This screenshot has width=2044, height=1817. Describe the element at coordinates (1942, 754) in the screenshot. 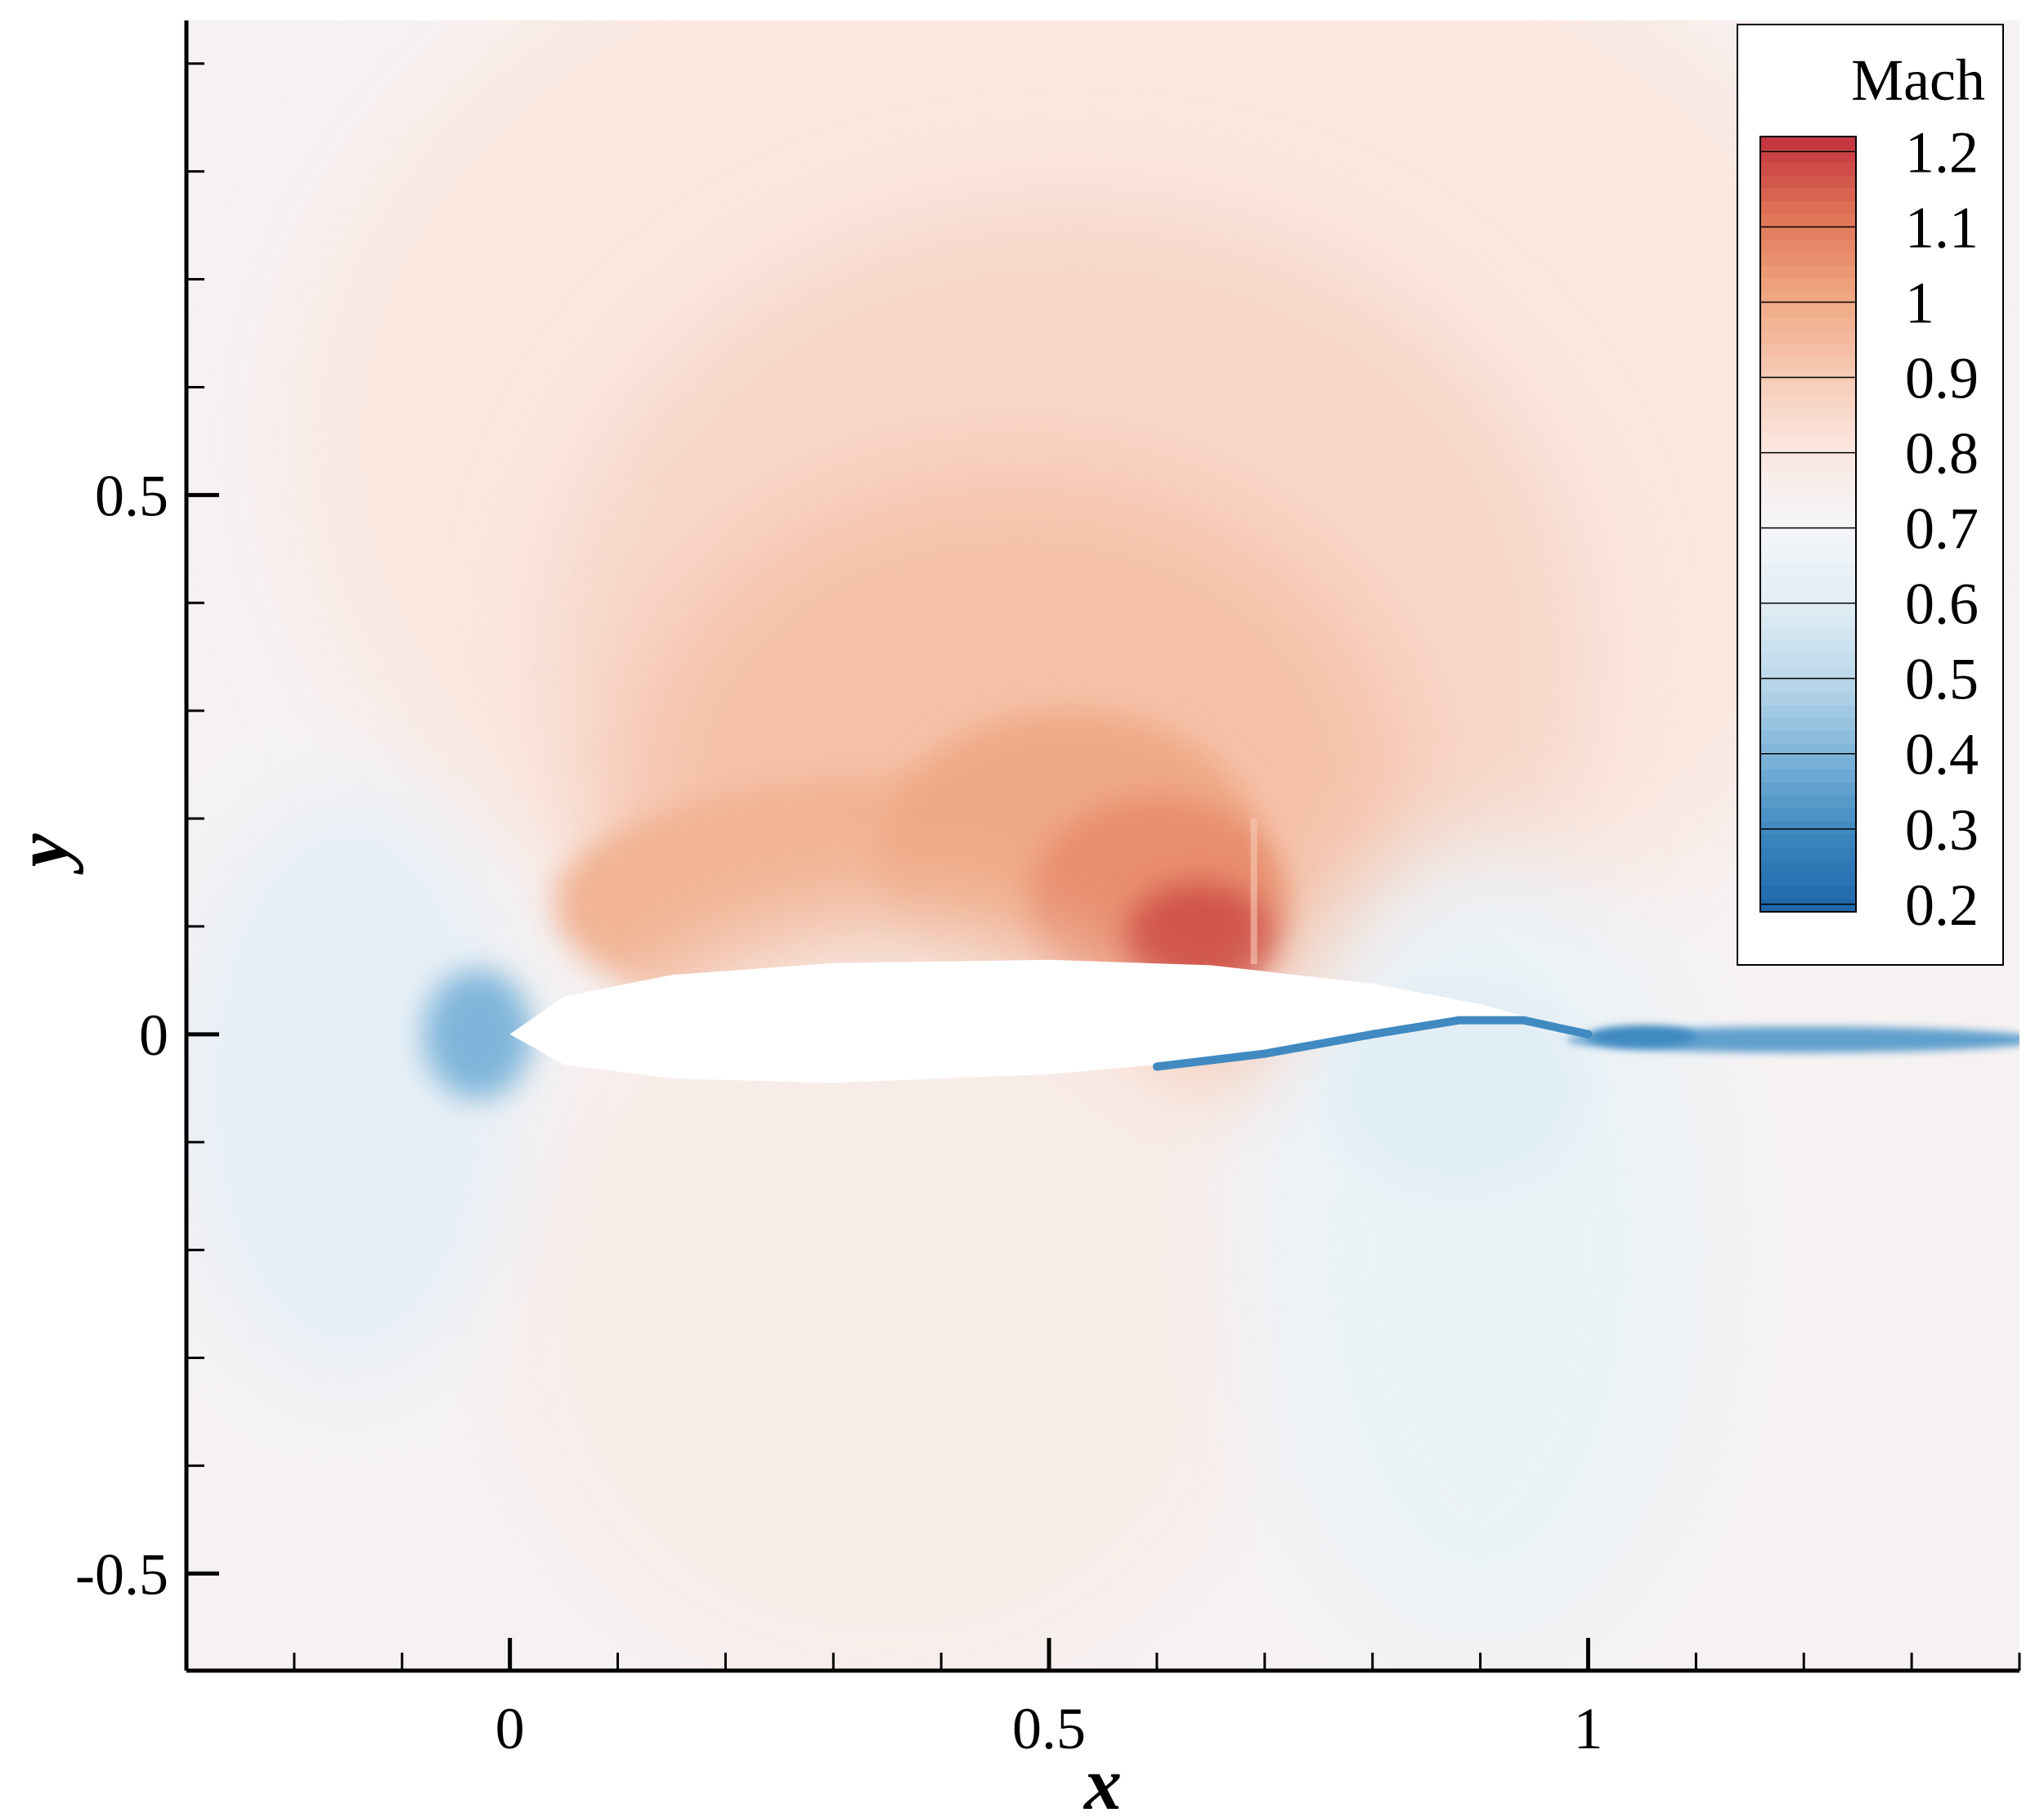

I see `colorbar-tick-label: 0.4` at that location.